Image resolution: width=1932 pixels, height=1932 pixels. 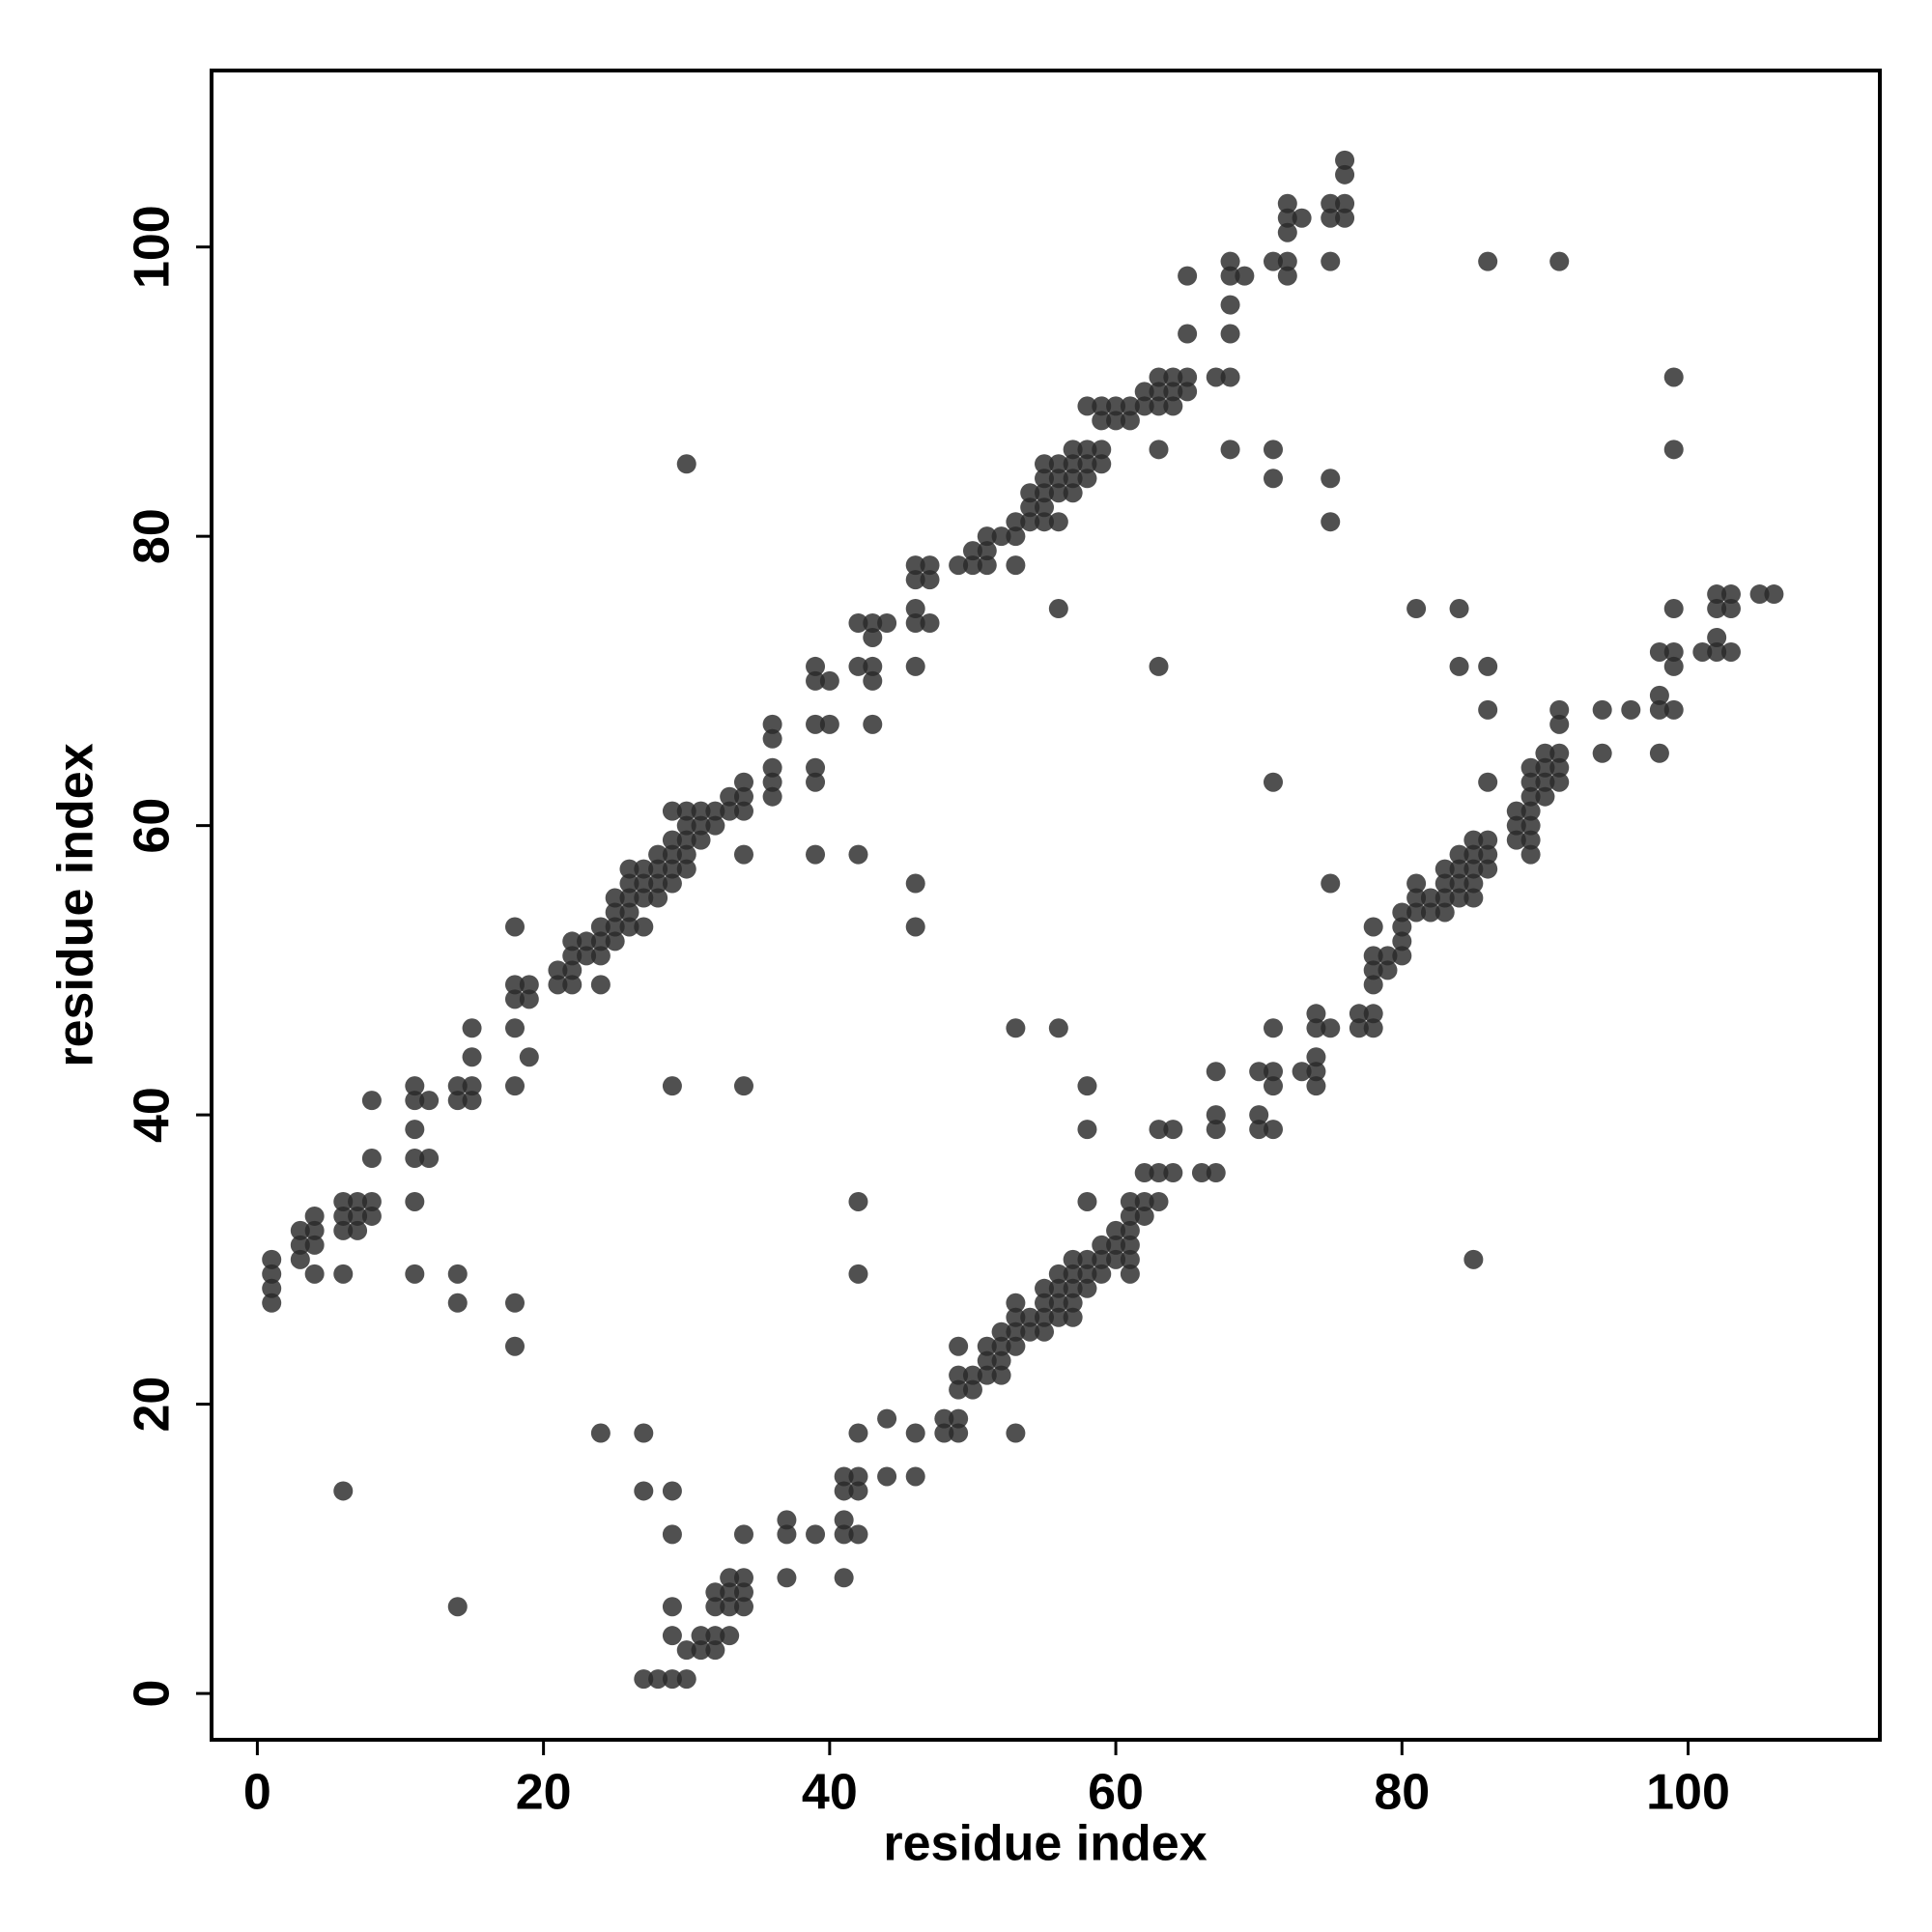 I want to click on y-tick-label: 100, so click(x=153, y=247).